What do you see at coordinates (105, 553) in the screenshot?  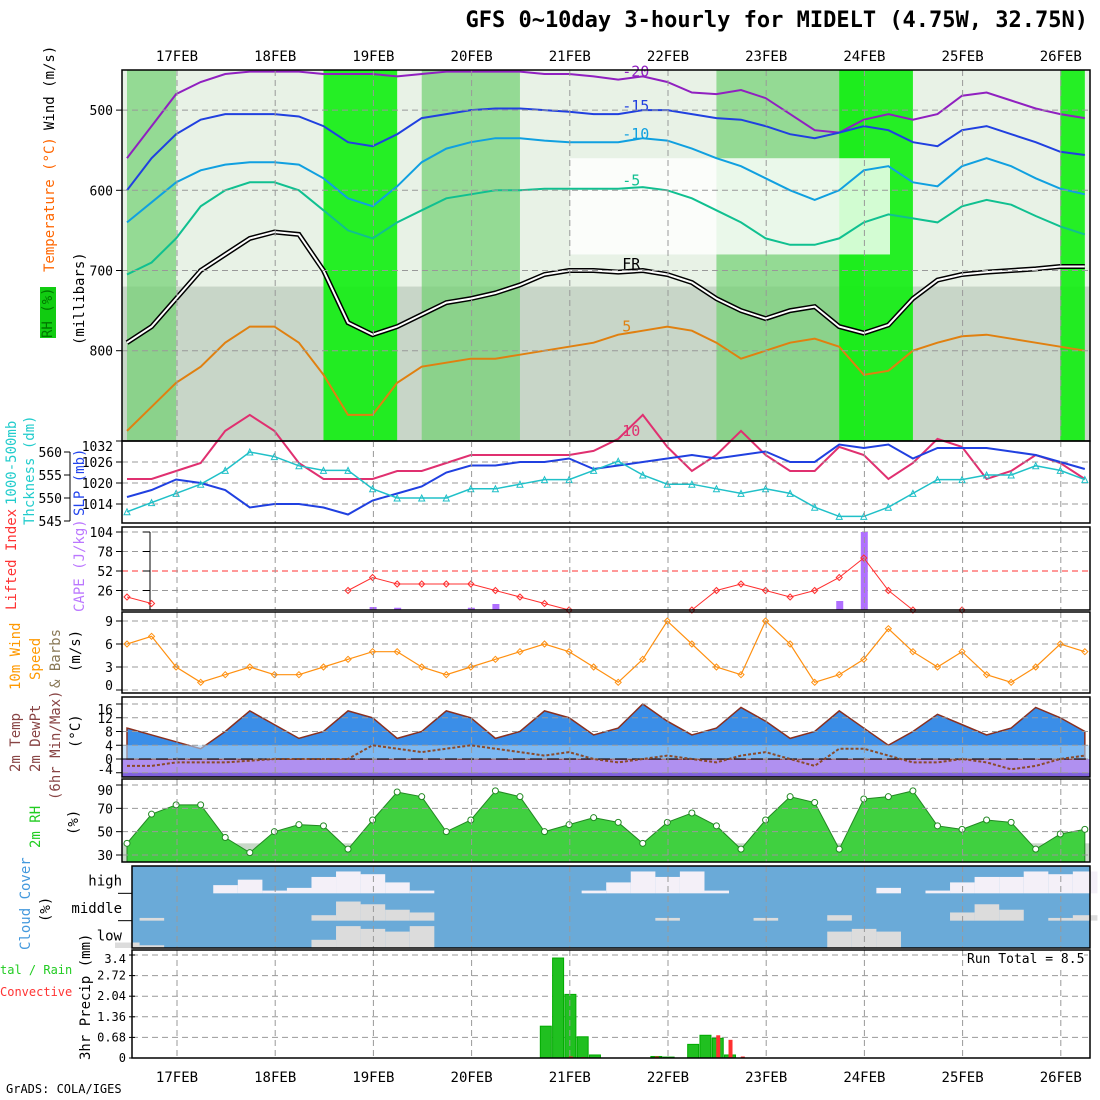 I see `cape-y-label: 78` at bounding box center [105, 553].